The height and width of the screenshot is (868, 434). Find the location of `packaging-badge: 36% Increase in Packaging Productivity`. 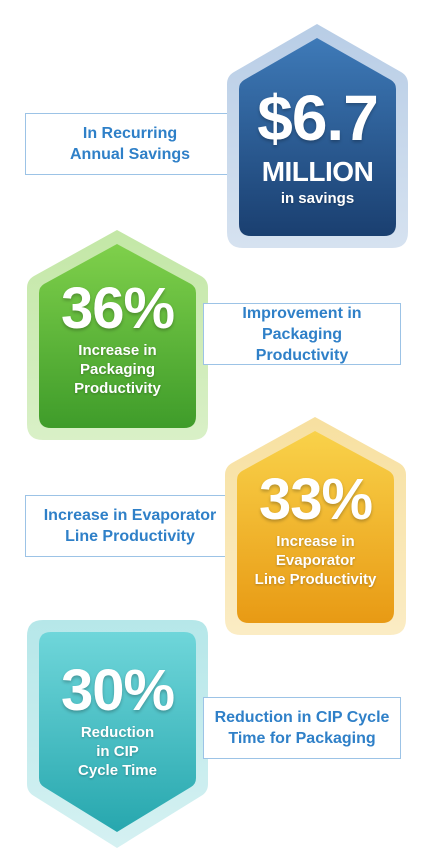

packaging-badge: 36% Increase in Packaging Productivity is located at coordinates (117, 335).